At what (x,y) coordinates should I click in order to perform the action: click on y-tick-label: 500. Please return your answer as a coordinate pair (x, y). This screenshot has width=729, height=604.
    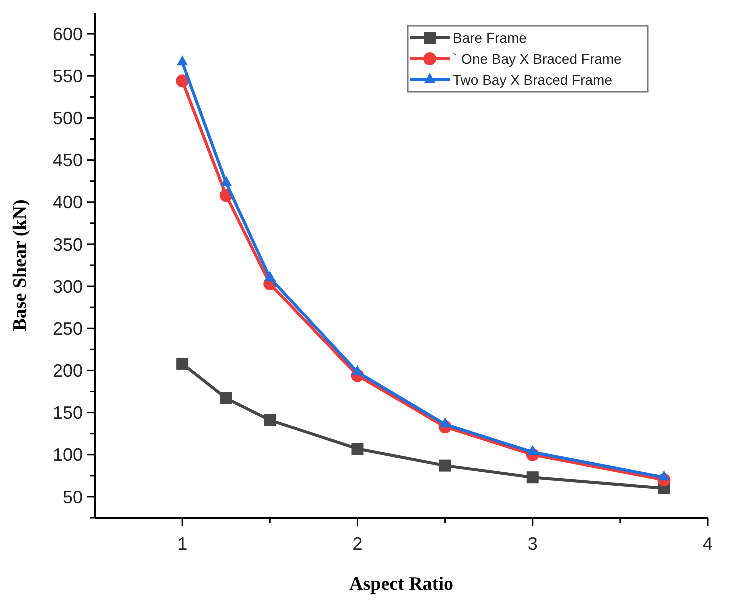
    Looking at the image, I should click on (67, 118).